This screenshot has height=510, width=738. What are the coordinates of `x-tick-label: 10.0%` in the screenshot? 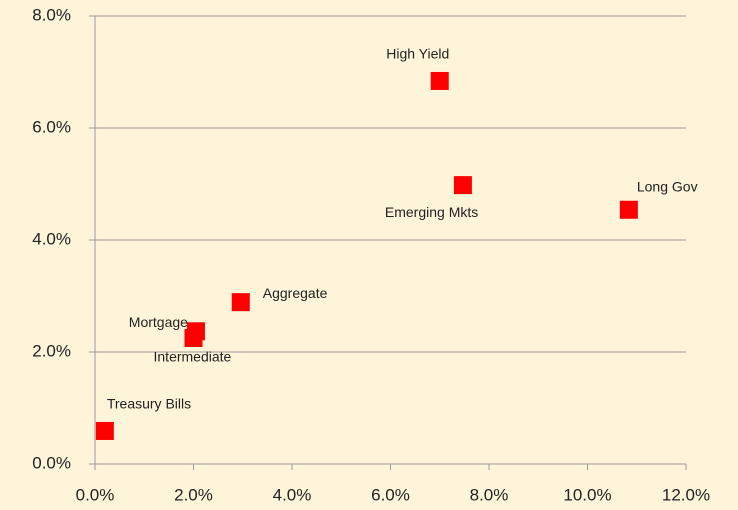 It's located at (587, 494).